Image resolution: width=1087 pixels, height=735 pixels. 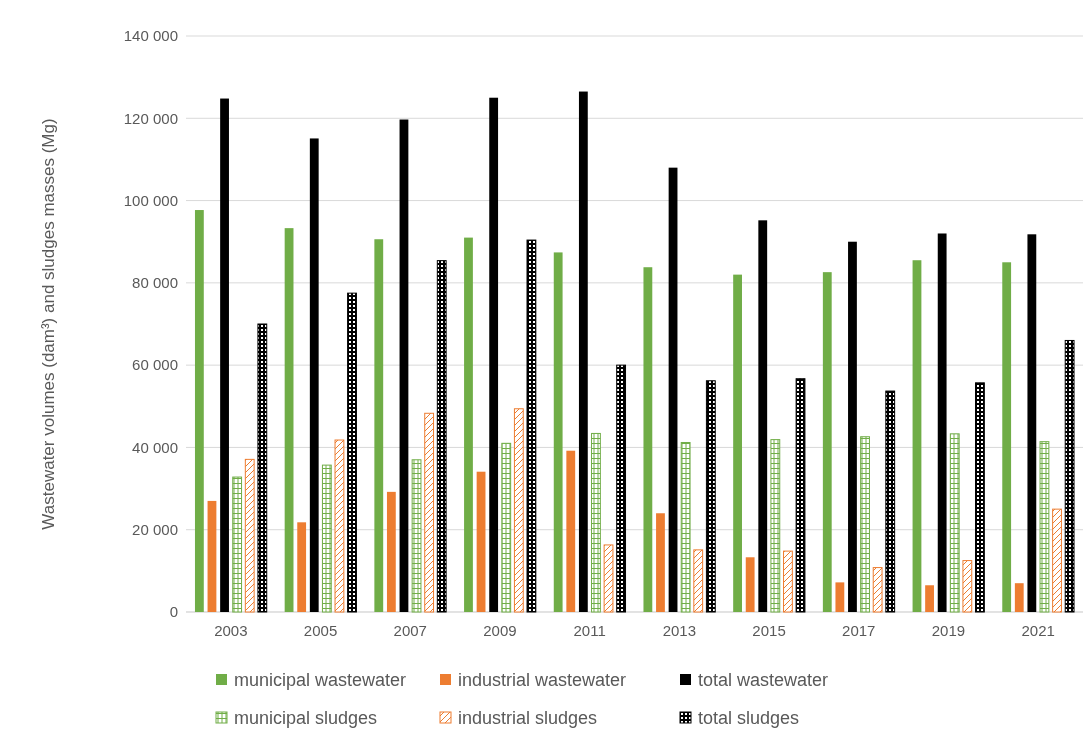 I want to click on x-tick-label: 2015, so click(x=769, y=630).